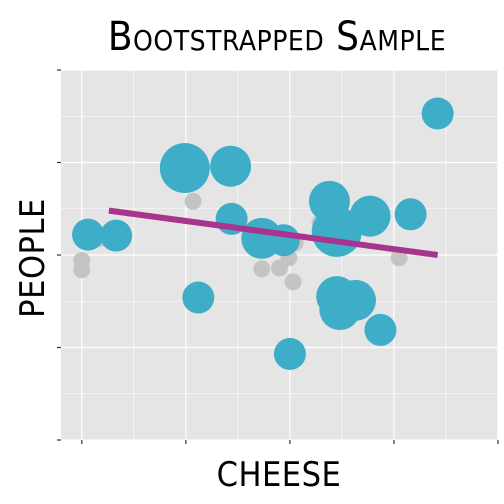  What do you see at coordinates (33, 258) in the screenshot?
I see `y-axis-label: PEOPLE` at bounding box center [33, 258].